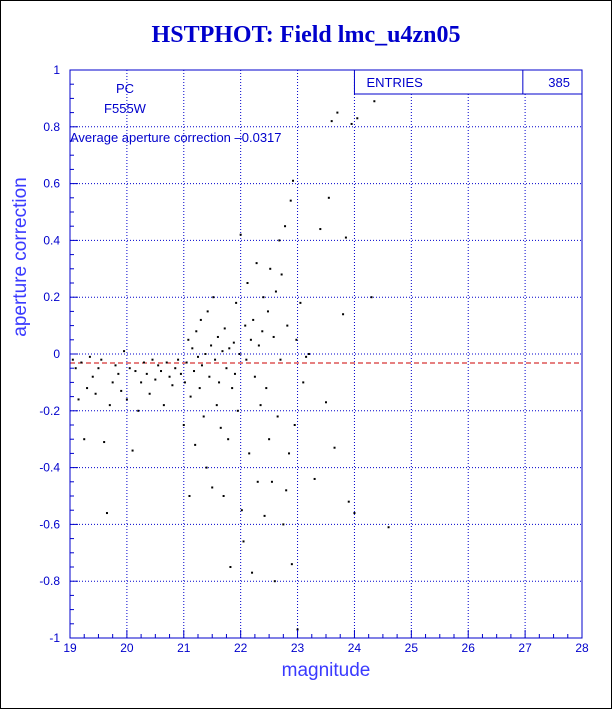 This screenshot has height=709, width=612. I want to click on y-tick-label: -1, so click(54, 638).